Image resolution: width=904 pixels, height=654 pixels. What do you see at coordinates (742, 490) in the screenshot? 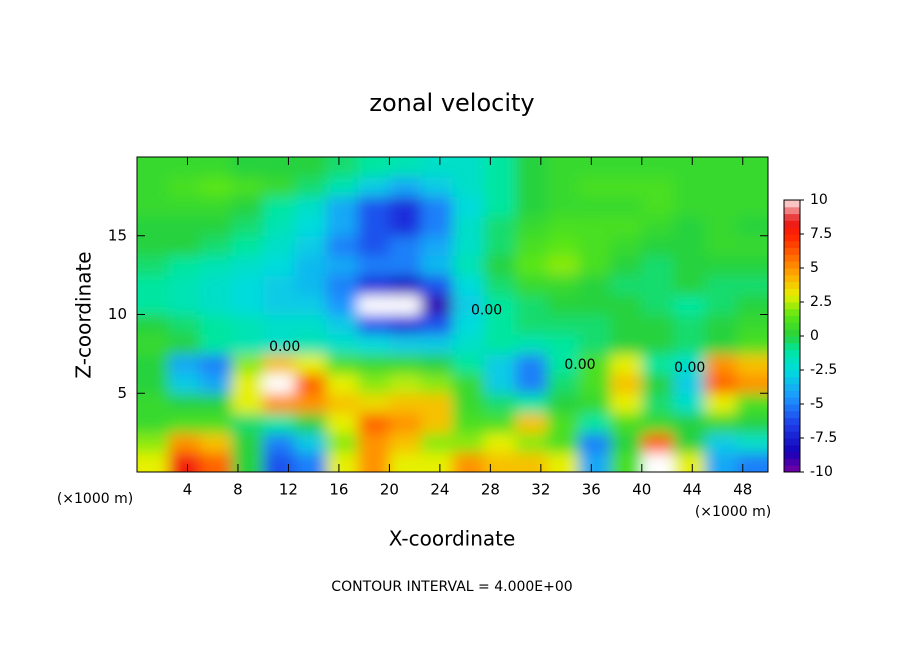
I see `x-tick-label: 48` at bounding box center [742, 490].